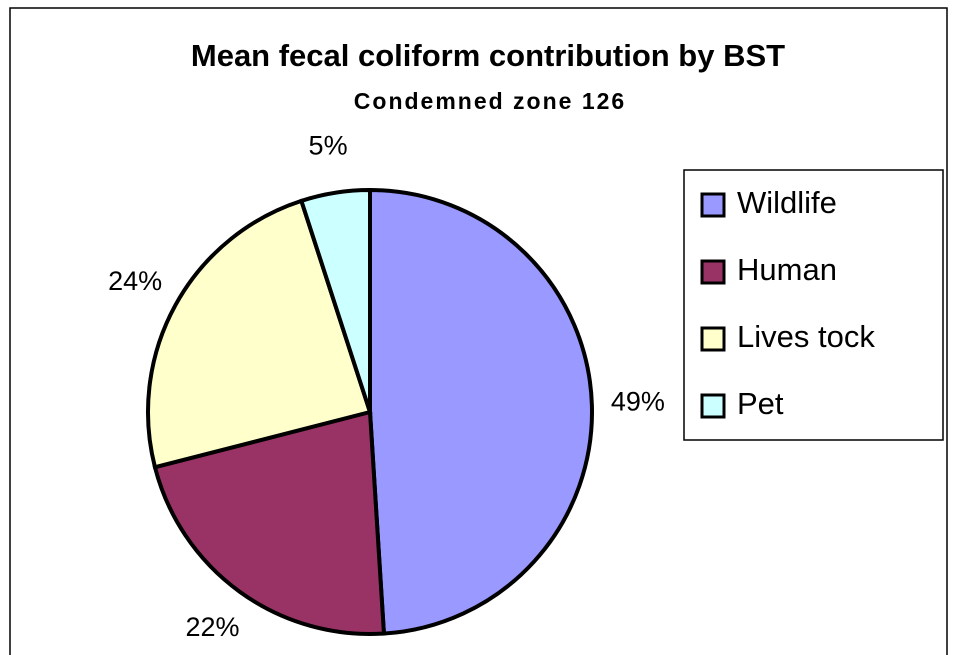  Describe the element at coordinates (813, 305) in the screenshot. I see `legend` at that location.